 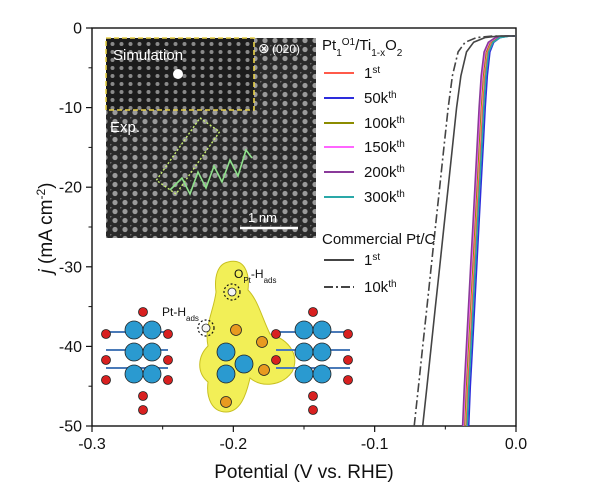 I want to click on y-tick-label: -20, so click(x=70, y=188).